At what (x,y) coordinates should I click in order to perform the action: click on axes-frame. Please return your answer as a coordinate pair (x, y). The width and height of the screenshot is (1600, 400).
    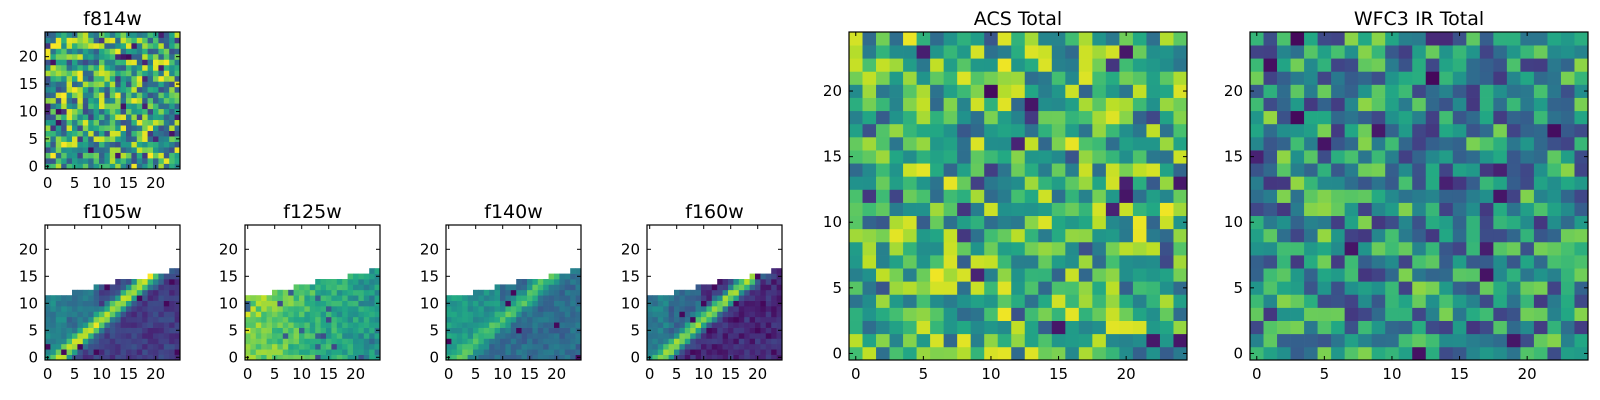
    Looking at the image, I should click on (112, 100).